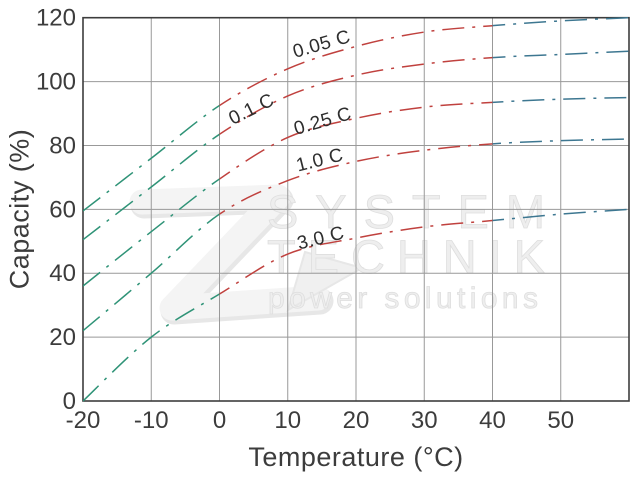  I want to click on x-axis-title: Temperature (°C), so click(356, 457).